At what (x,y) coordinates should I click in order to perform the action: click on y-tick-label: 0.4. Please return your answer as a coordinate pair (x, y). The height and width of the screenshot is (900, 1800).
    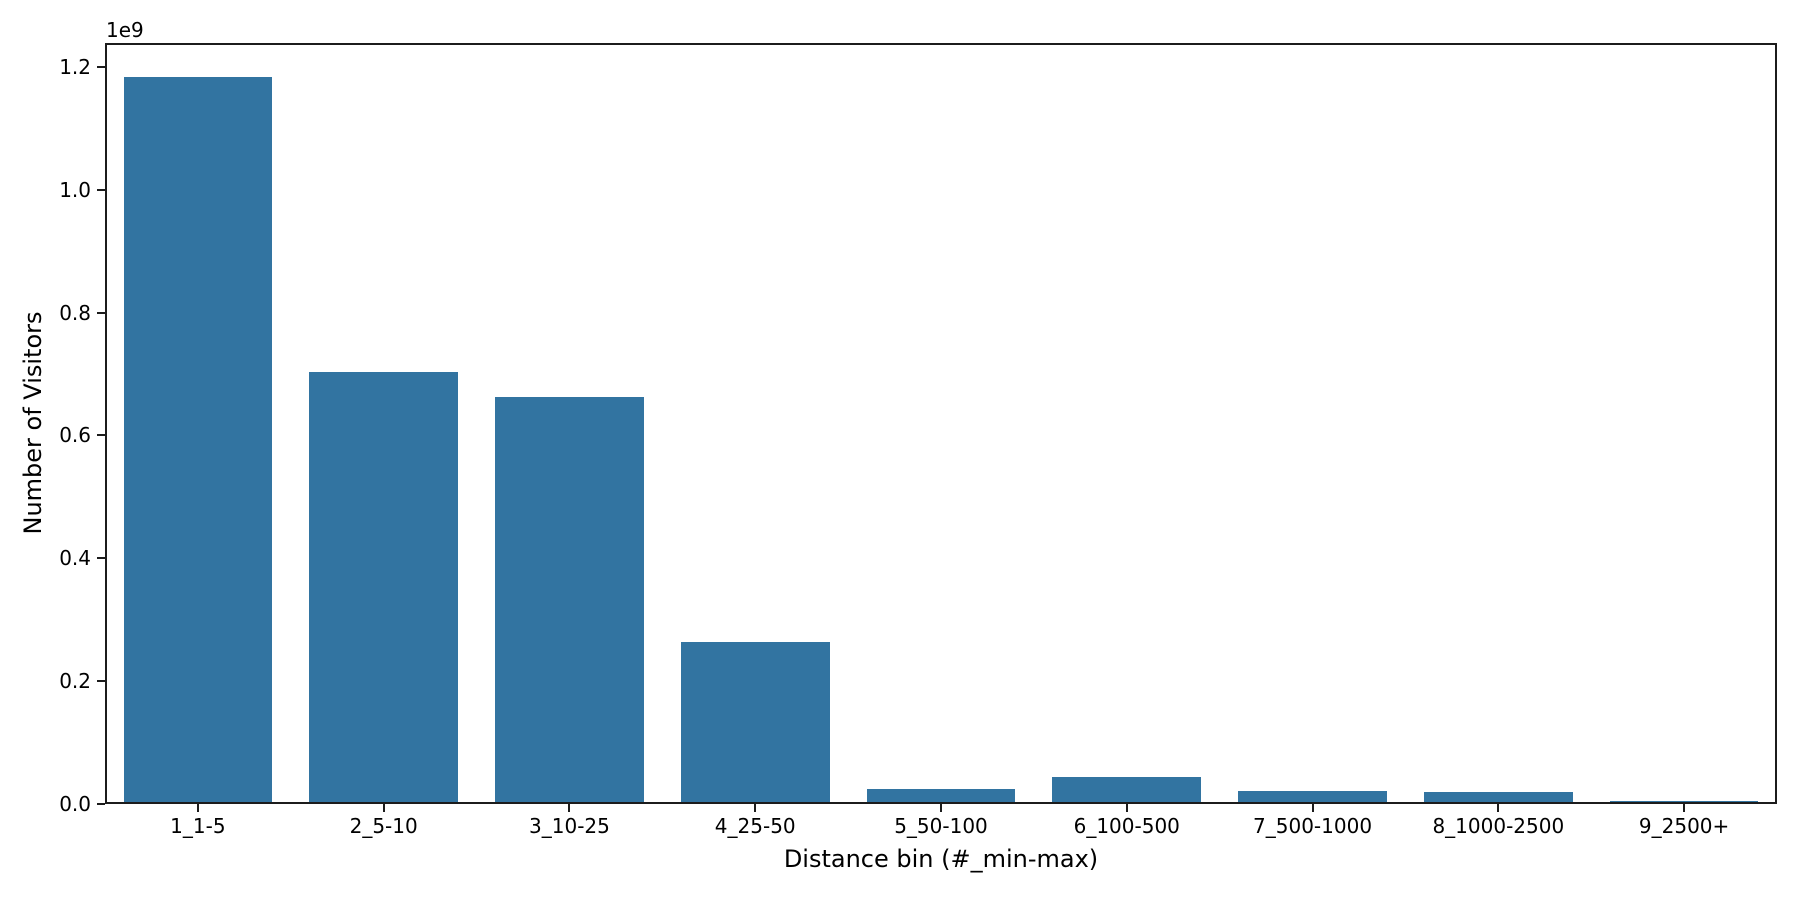
    Looking at the image, I should click on (75, 558).